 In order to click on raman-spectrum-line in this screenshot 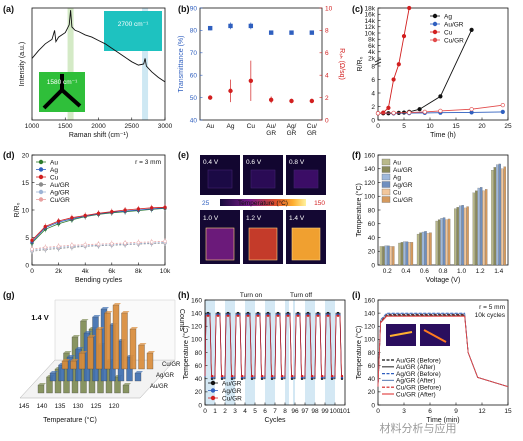, I will do `click(98, 46)`.